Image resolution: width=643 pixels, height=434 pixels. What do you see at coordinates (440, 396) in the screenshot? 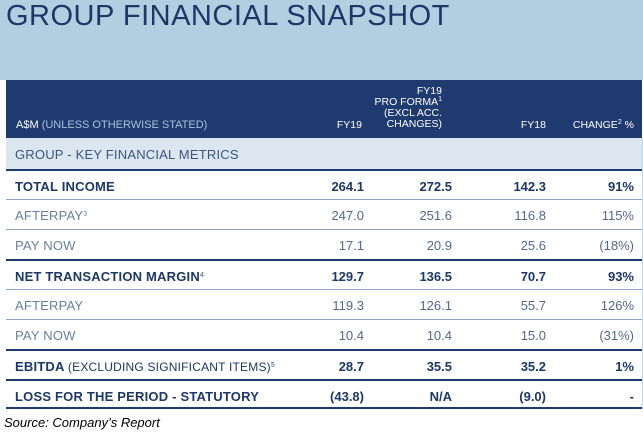
I see `cell-pro-forma: N/A` at bounding box center [440, 396].